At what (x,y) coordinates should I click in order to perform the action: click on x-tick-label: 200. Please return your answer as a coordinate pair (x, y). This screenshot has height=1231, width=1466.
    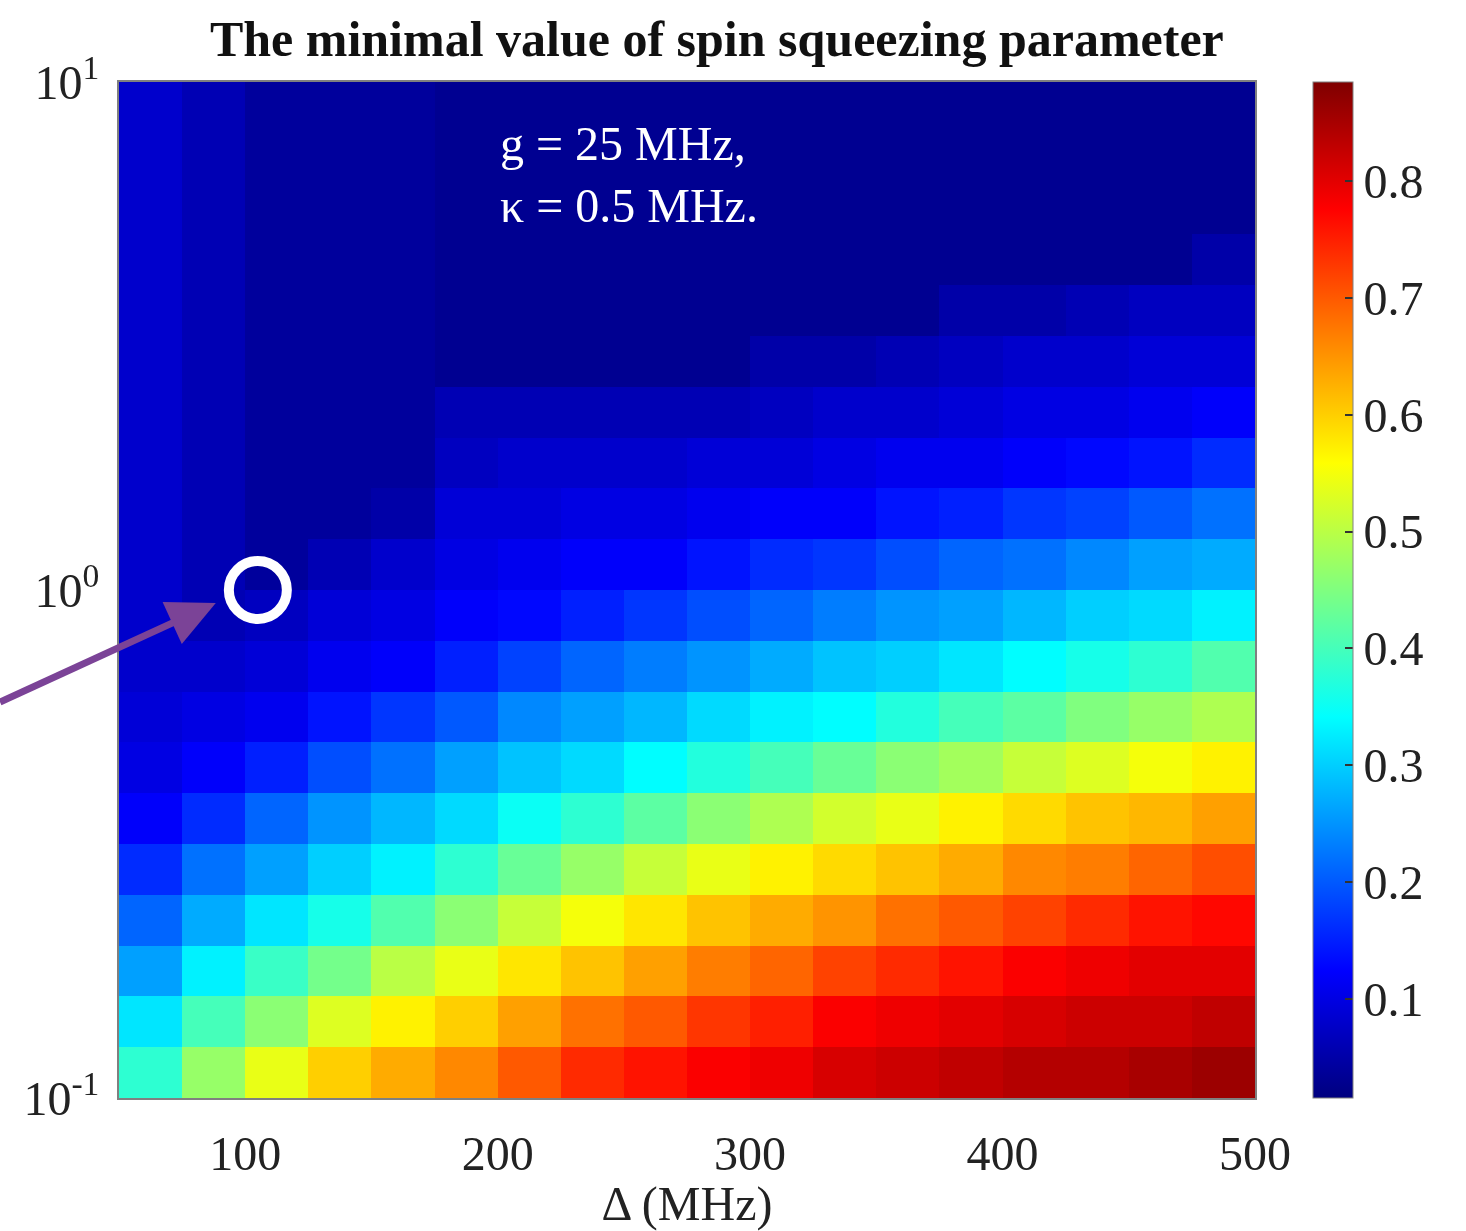
    Looking at the image, I should click on (497, 1153).